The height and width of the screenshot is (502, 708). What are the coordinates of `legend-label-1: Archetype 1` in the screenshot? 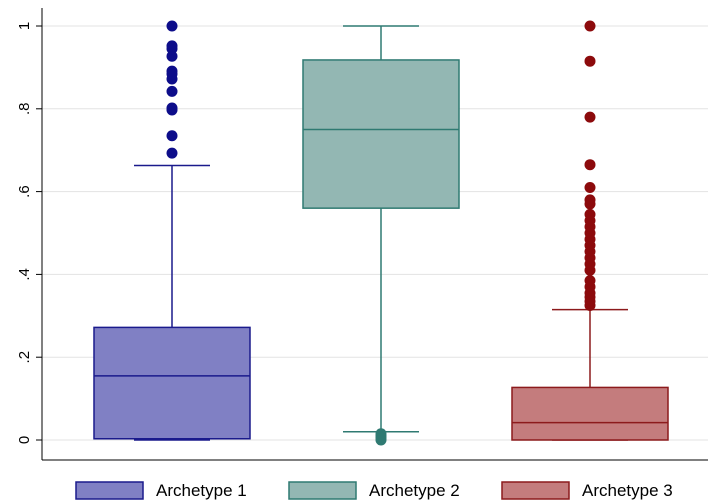 It's located at (201, 490).